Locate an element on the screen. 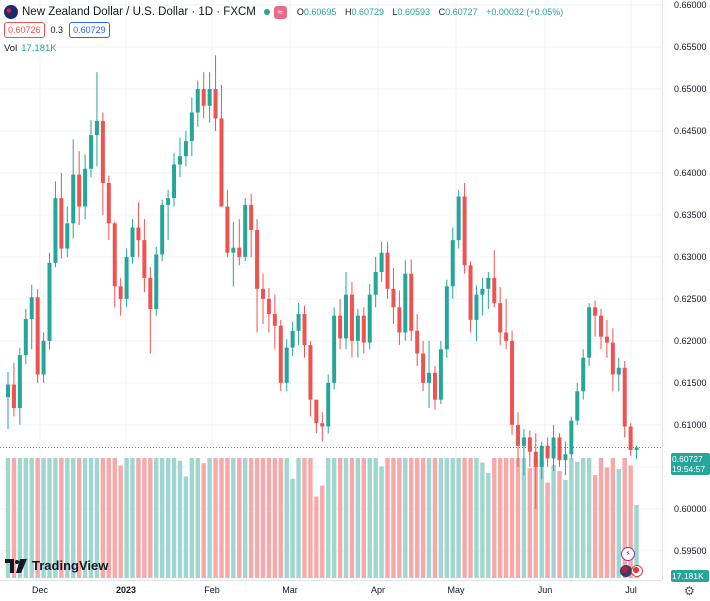  price-tick-label: 0.64500 is located at coordinates (690, 130).